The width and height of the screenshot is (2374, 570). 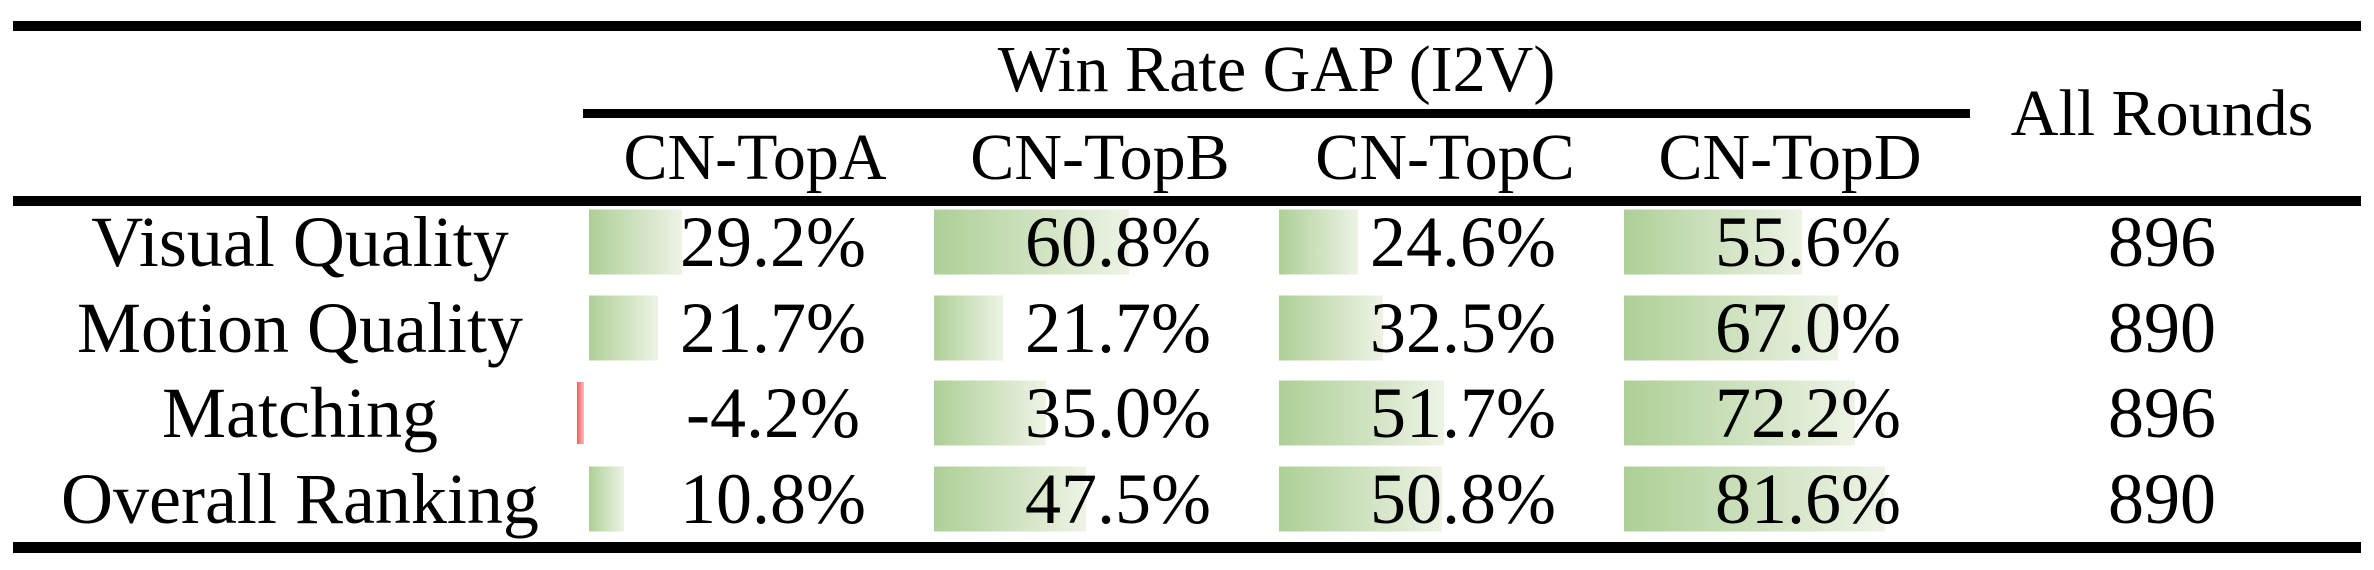 I want to click on header-separator-rule, so click(x=1187, y=201).